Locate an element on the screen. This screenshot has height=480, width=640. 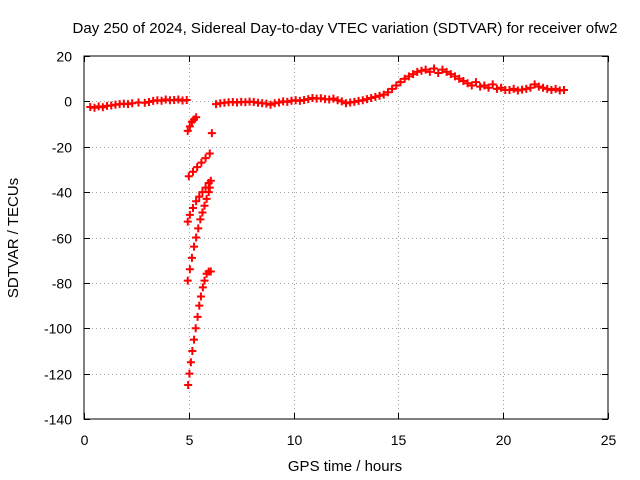
y-axis-label: SDTVAR / TECUs is located at coordinates (13, 238).